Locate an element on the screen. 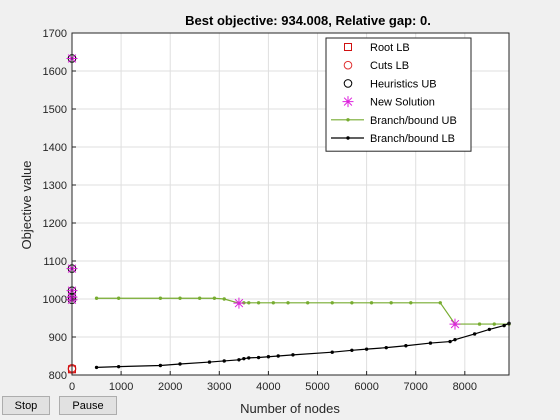 The width and height of the screenshot is (560, 420). x-tick-label: 3000 is located at coordinates (219, 387).